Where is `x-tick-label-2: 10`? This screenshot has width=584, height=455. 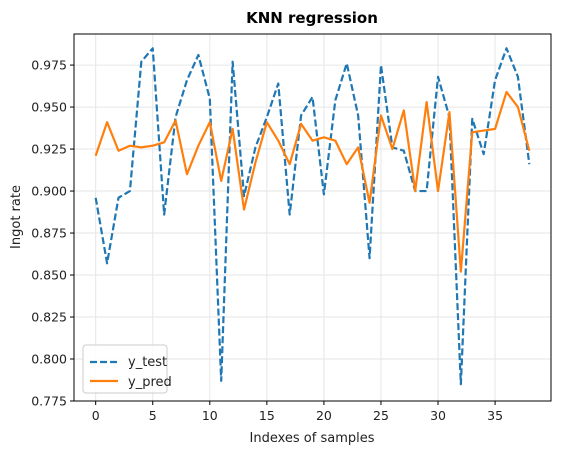 x-tick-label-2: 10 is located at coordinates (210, 415).